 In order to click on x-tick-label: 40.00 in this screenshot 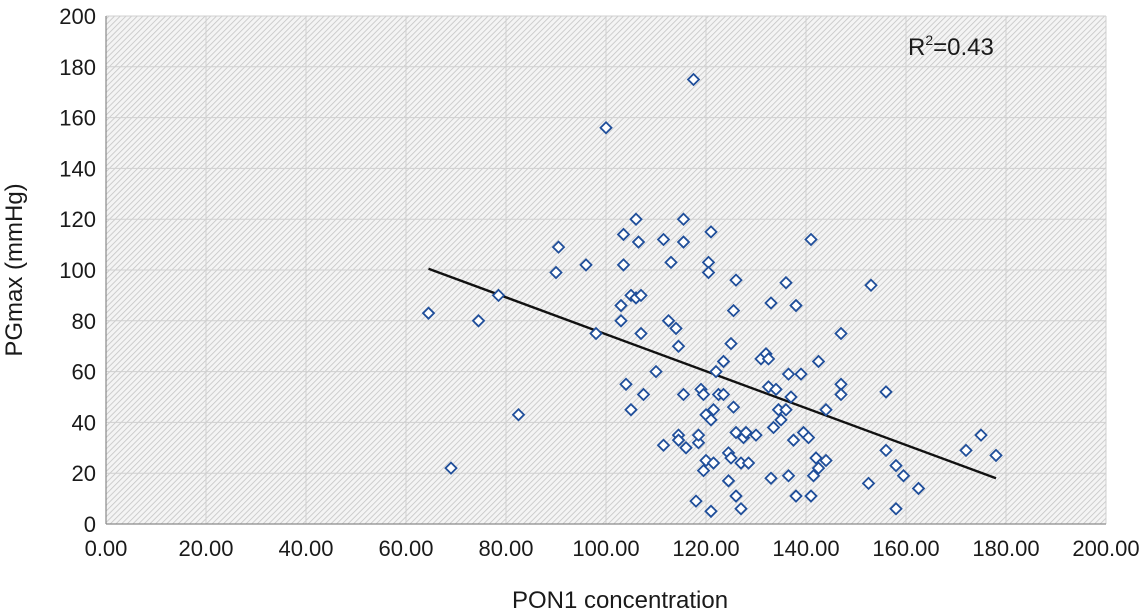, I will do `click(305, 548)`.